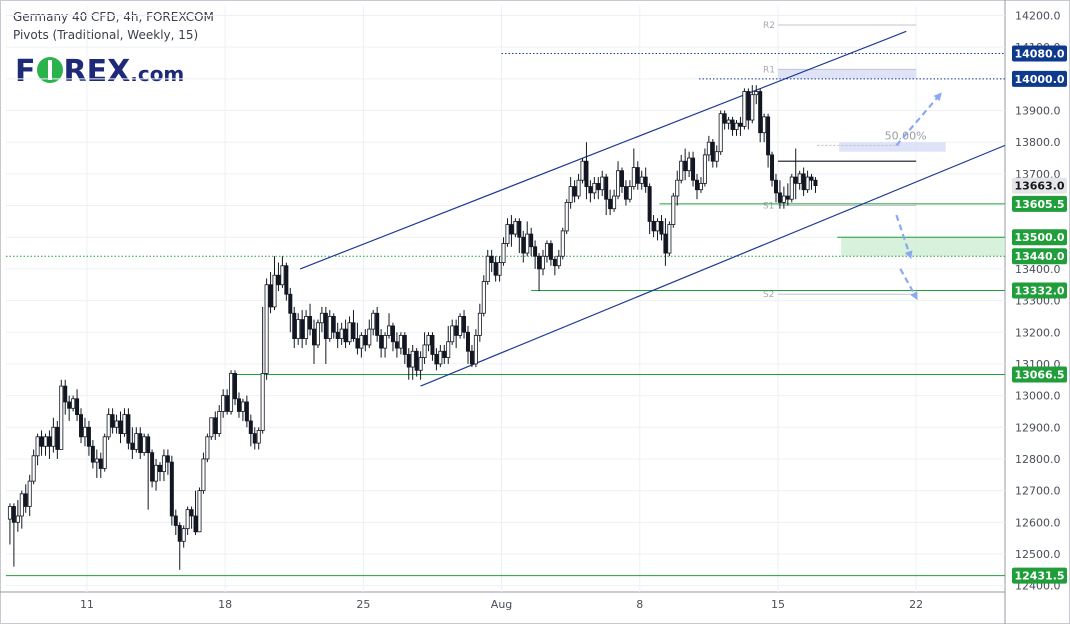 The image size is (1070, 624). Describe the element at coordinates (1038, 554) in the screenshot. I see `y-tick-label: 12500.0` at that location.